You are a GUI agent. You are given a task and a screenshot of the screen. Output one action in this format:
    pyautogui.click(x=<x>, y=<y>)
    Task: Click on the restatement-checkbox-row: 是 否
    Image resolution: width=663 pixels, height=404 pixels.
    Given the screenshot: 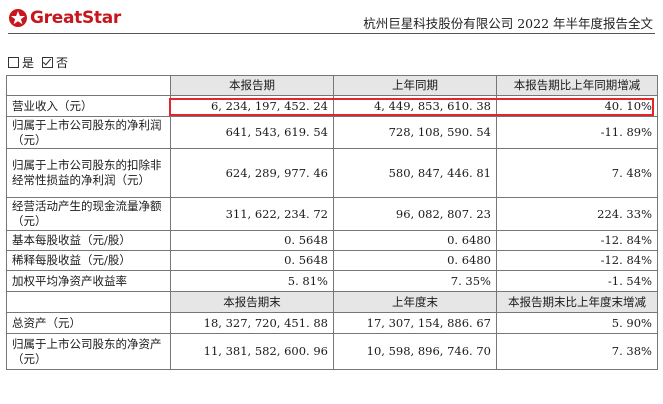 What is the action you would take?
    pyautogui.click(x=41, y=62)
    